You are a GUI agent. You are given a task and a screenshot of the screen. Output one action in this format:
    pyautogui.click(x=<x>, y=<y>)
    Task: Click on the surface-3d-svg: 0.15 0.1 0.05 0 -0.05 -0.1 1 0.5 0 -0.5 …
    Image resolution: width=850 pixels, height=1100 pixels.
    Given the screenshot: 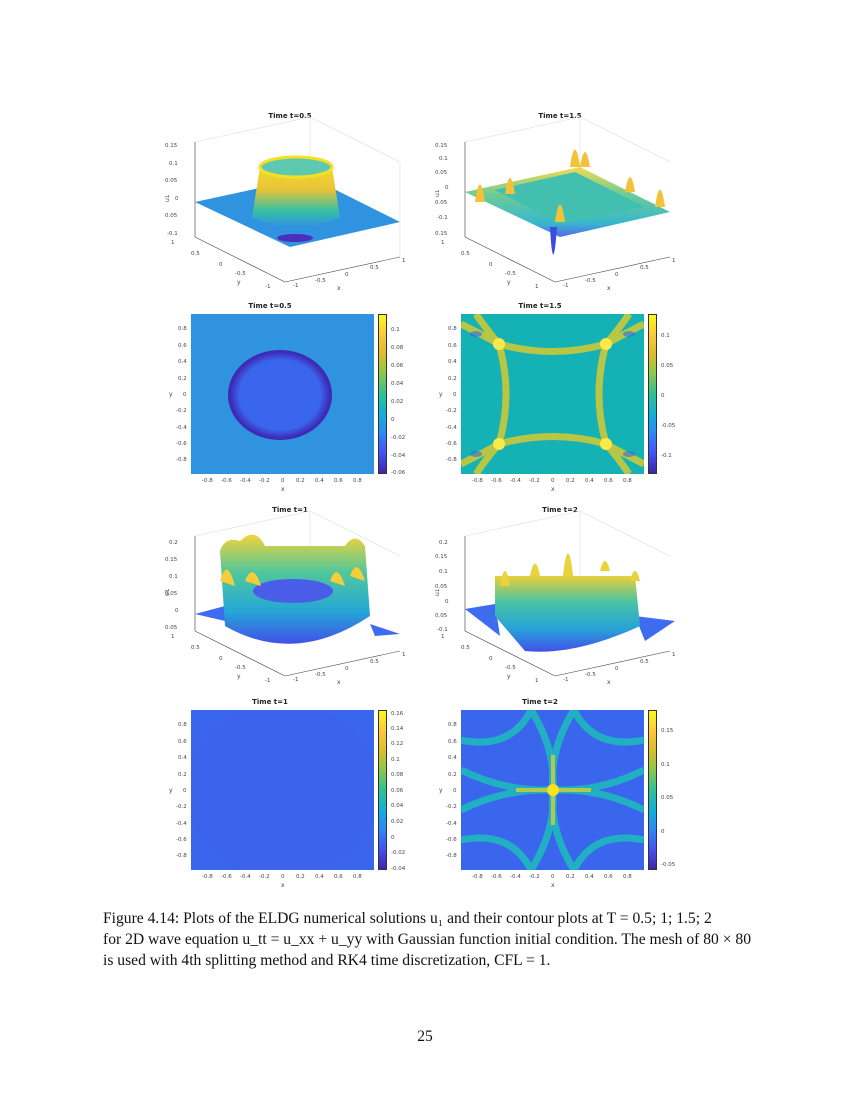 What is the action you would take?
    pyautogui.click(x=285, y=204)
    